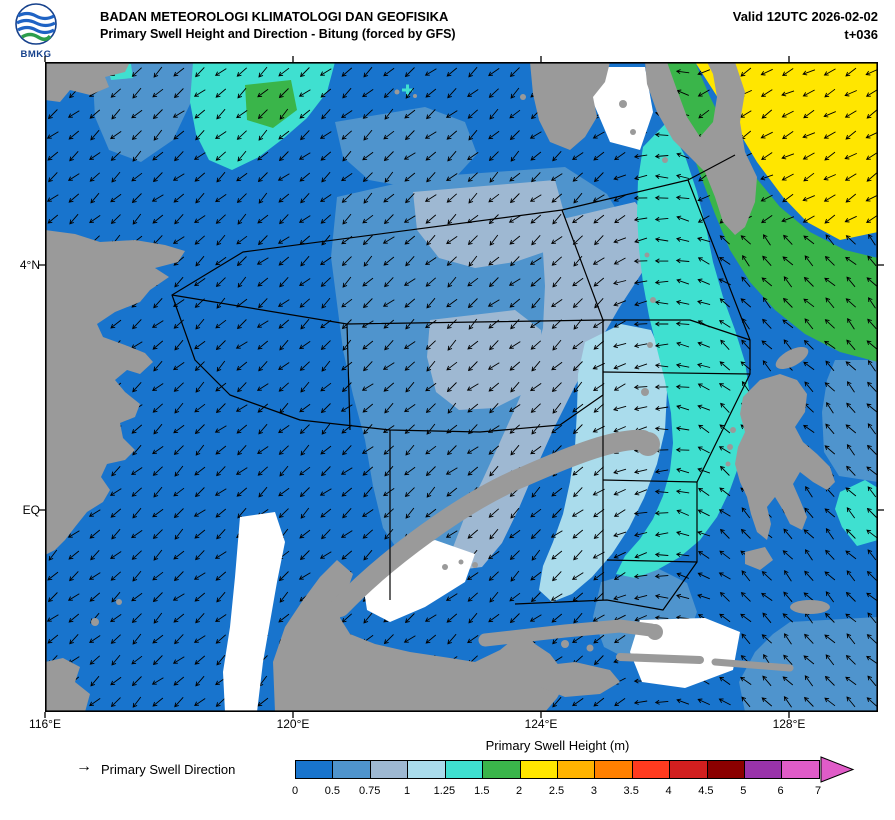 The height and width of the screenshot is (820, 895). Describe the element at coordinates (541, 724) in the screenshot. I see `lon-axis-label: 124°E` at that location.